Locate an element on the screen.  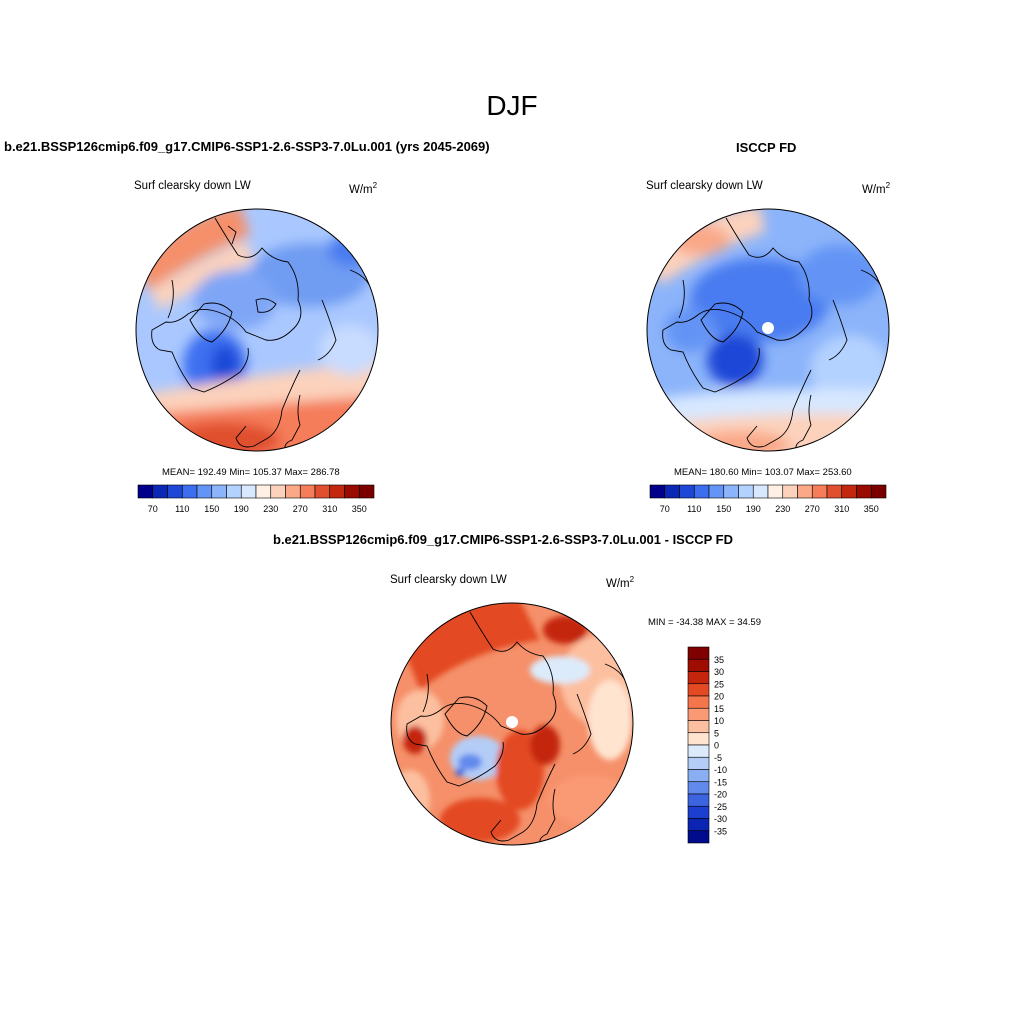
panel-1-colorbar-ticklabel: 270 is located at coordinates (300, 509).